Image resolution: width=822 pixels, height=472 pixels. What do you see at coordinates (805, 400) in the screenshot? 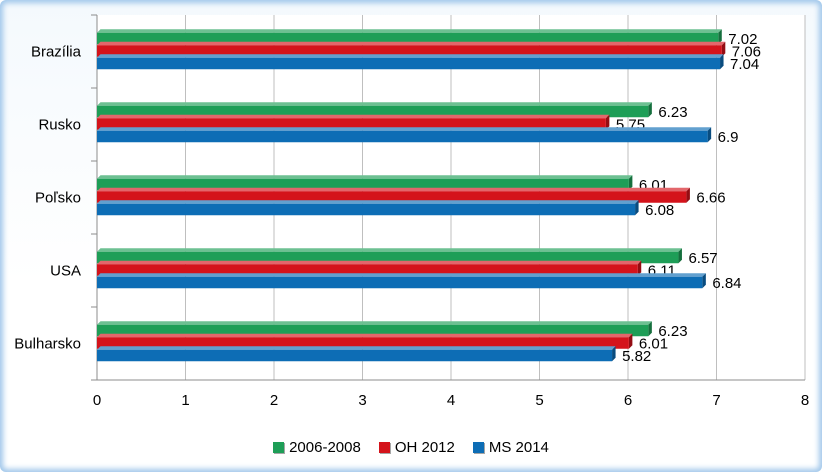
I see `x-tick-label: 8` at bounding box center [805, 400].